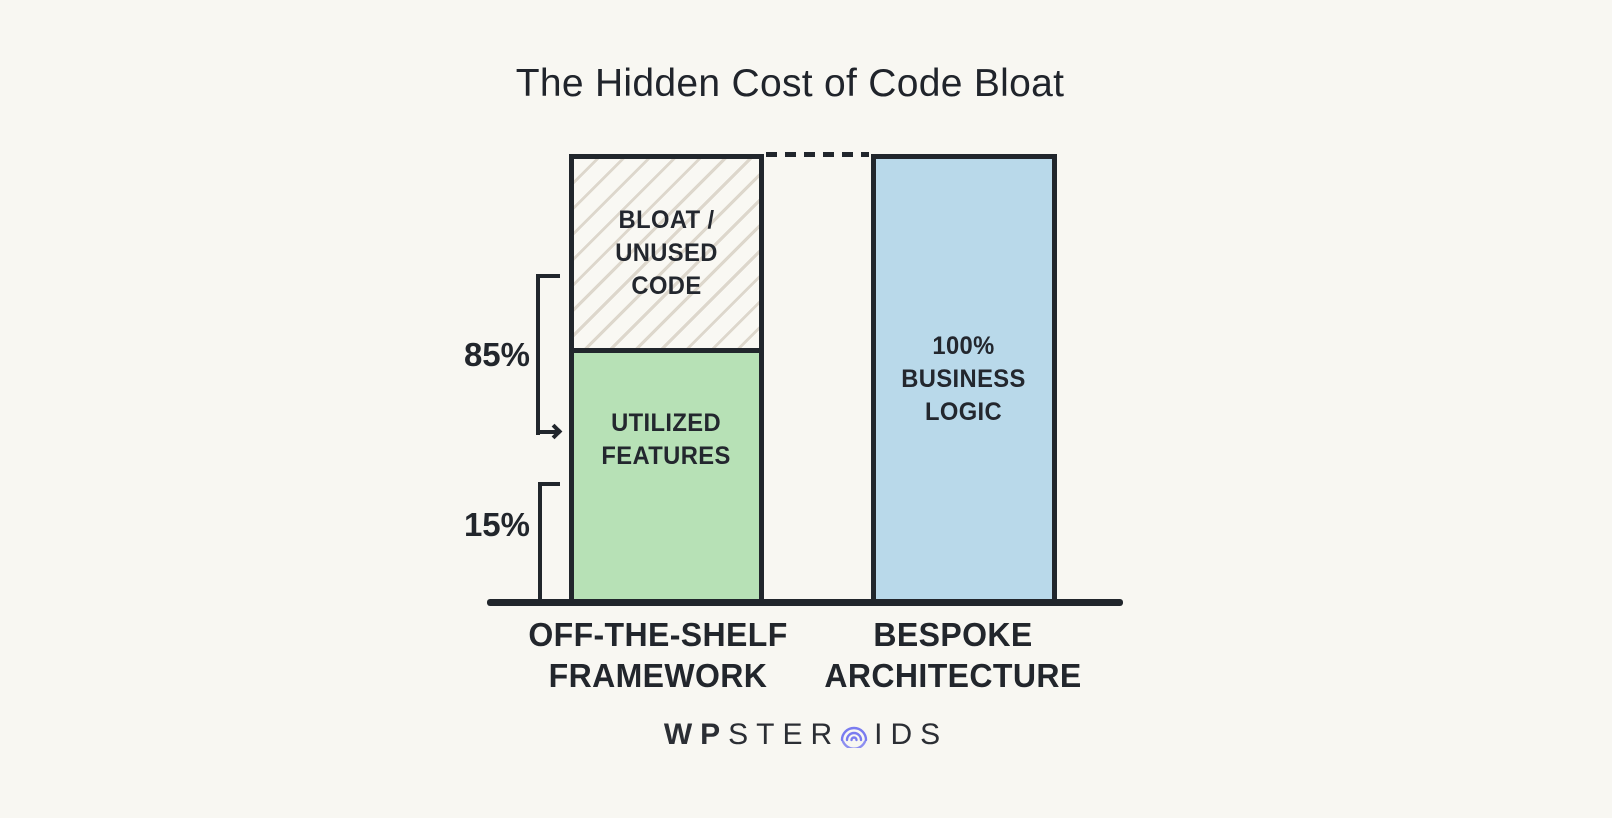 The width and height of the screenshot is (1612, 818). Describe the element at coordinates (496, 524) in the screenshot. I see `utilized-percent-label: 15%` at that location.